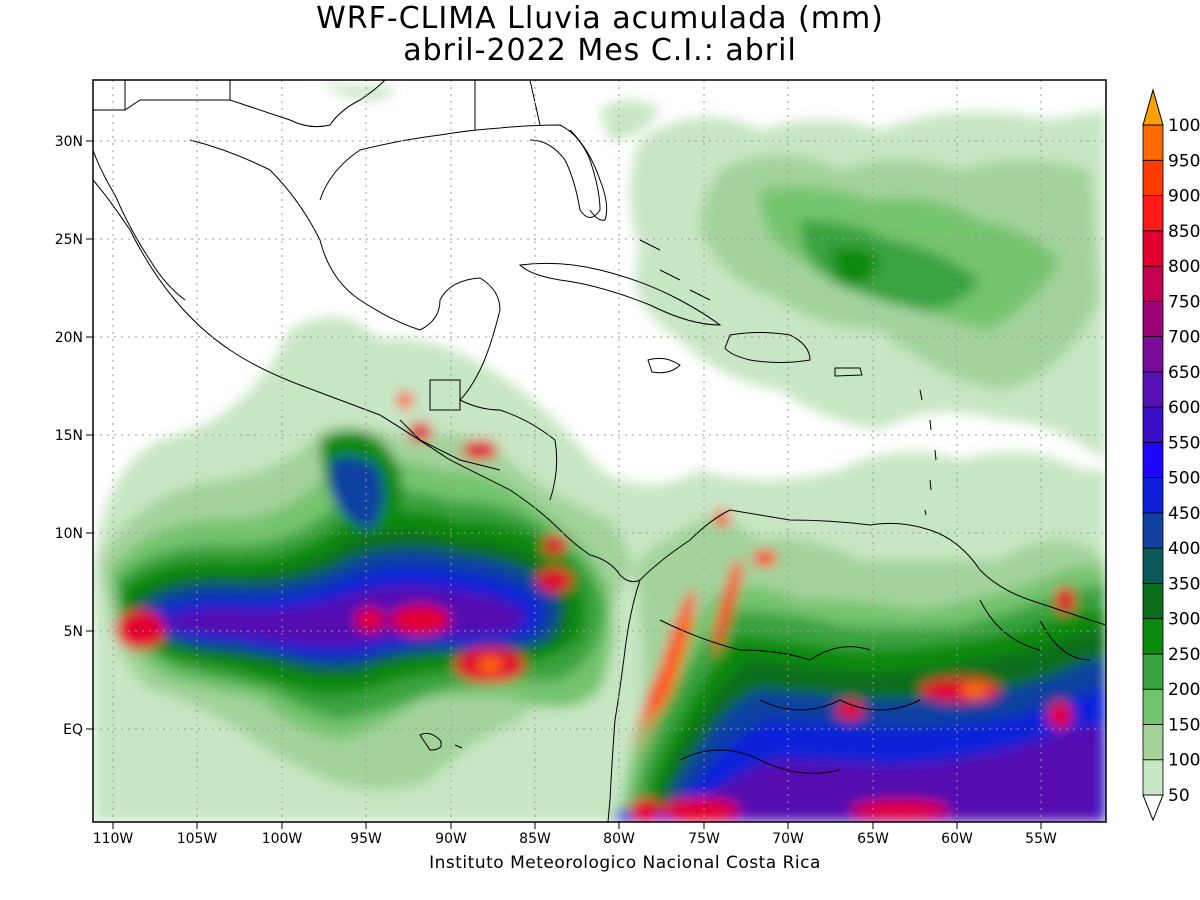 The image size is (1200, 900). Describe the element at coordinates (1153, 107) in the screenshot. I see `colorbar-over-arrow` at that location.